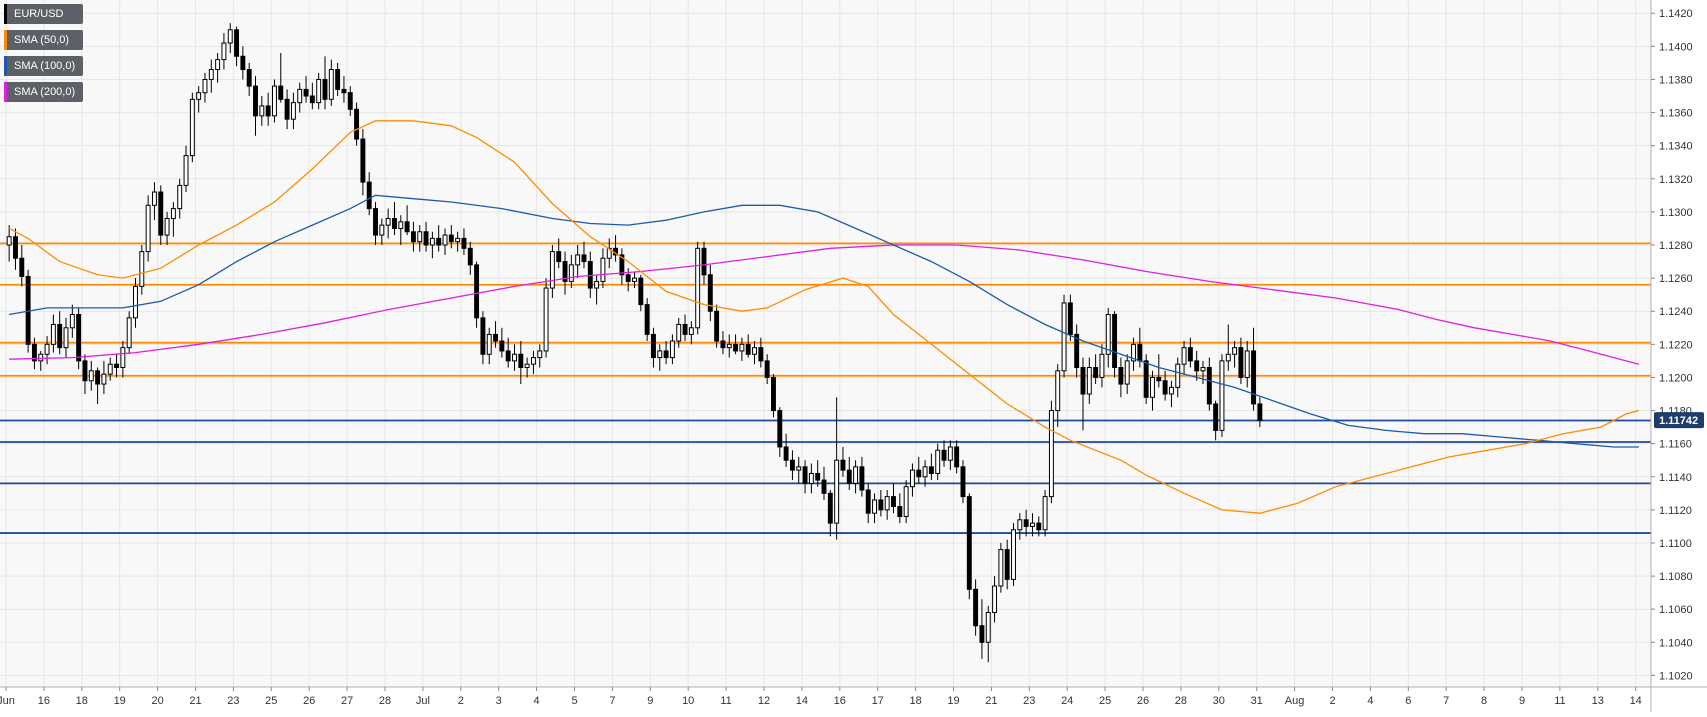 This screenshot has width=1707, height=717. What do you see at coordinates (44, 92) in the screenshot?
I see `legend-item-sma-200: SMA (200,0)` at bounding box center [44, 92].